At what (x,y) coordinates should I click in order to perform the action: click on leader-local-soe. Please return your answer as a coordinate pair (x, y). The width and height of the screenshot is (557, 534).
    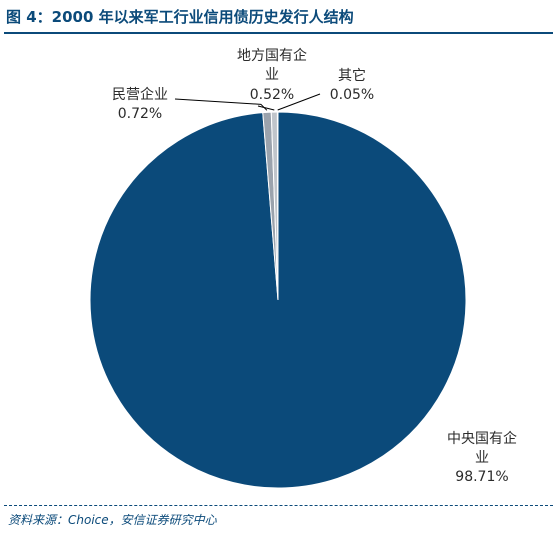
    Looking at the image, I should click on (266, 108).